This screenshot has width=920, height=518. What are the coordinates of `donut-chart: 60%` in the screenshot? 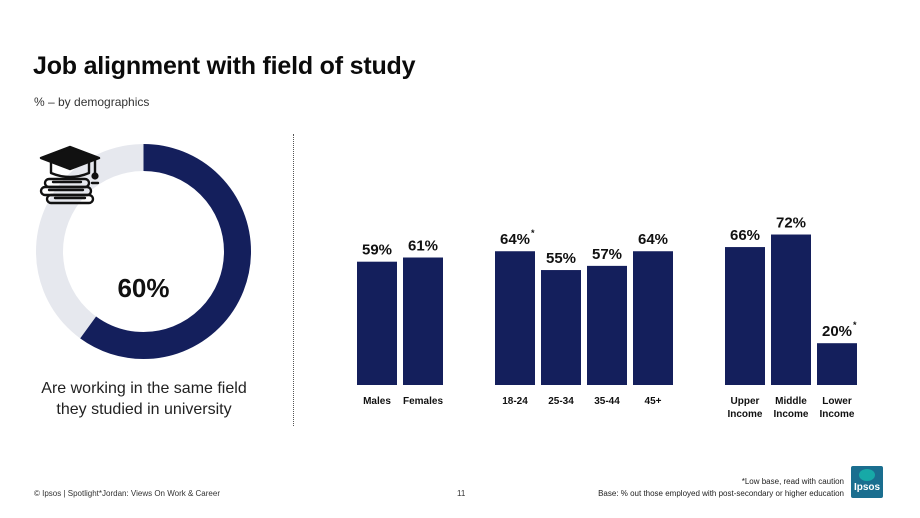 It's located at (143, 251).